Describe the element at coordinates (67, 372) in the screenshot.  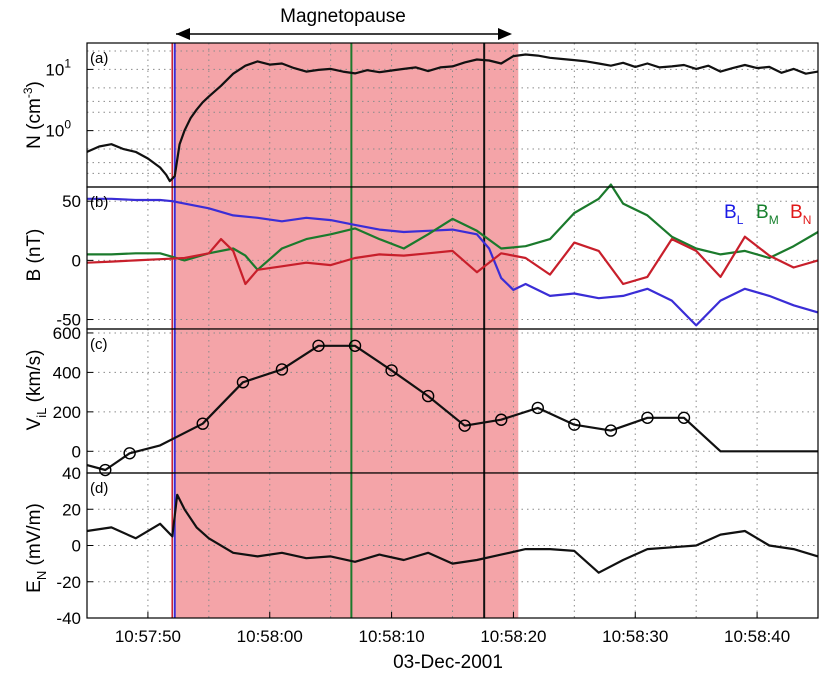
I see `ytick-label-c: 400` at that location.